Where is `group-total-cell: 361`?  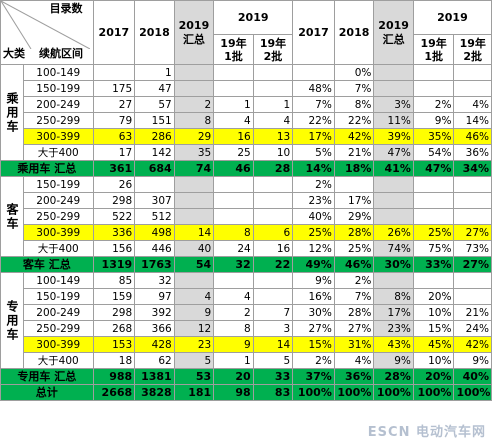 group-total-cell: 361 is located at coordinates (114, 168).